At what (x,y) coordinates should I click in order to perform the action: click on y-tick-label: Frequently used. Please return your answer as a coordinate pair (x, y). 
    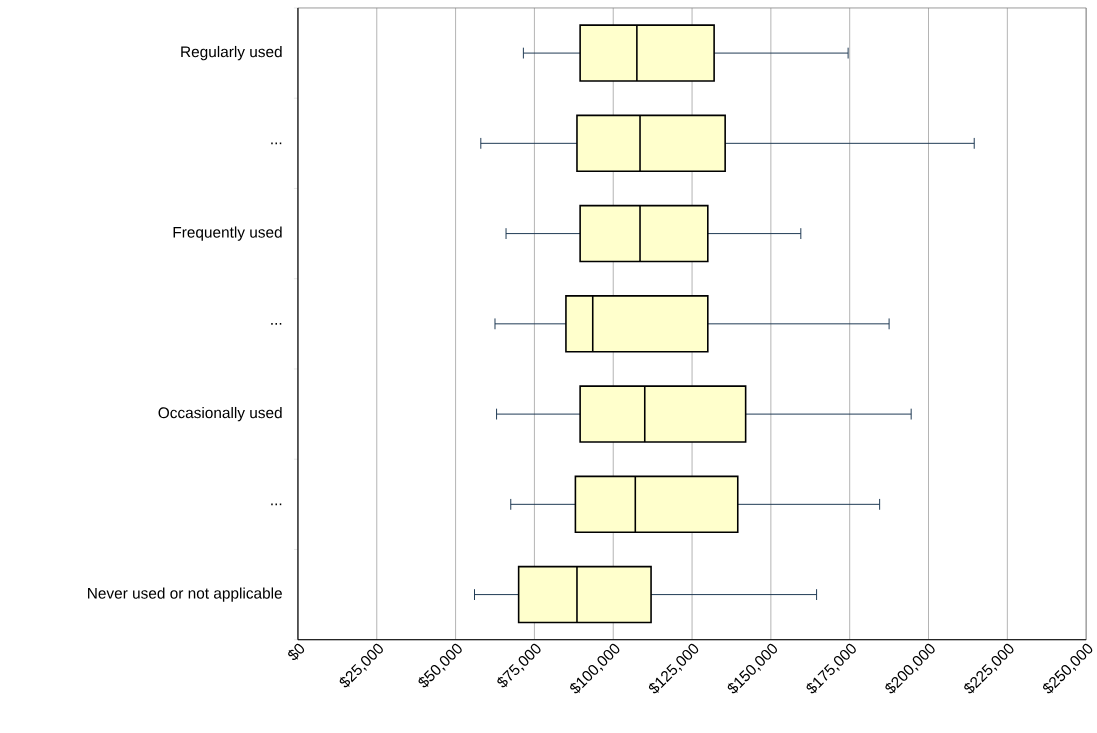
    Looking at the image, I should click on (227, 233).